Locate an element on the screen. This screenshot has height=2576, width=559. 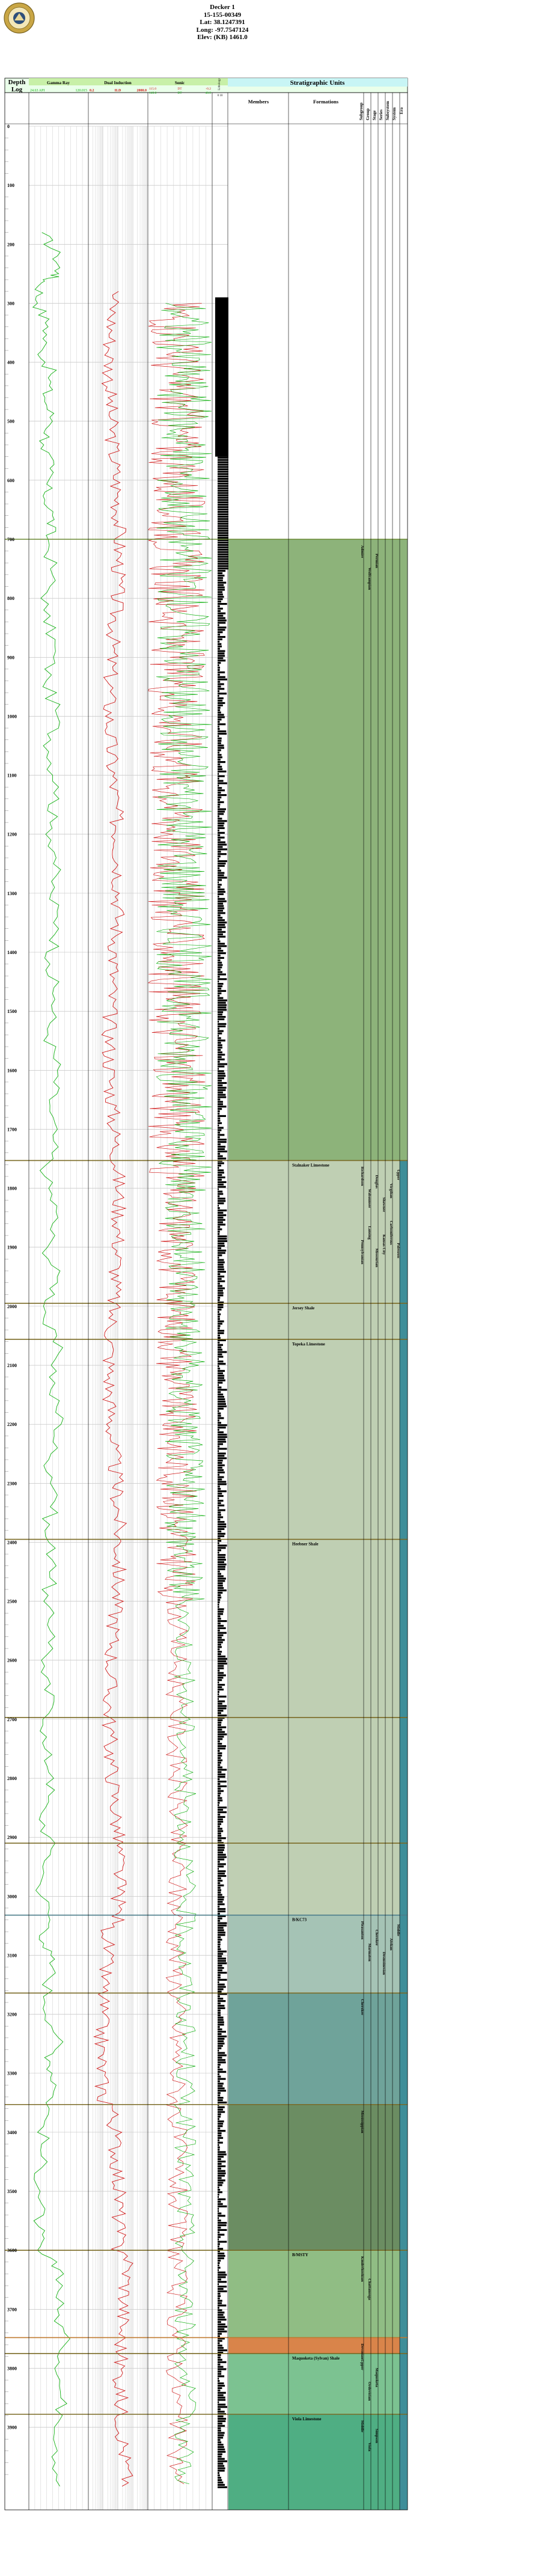
strat-label-1-6: Pennsylvanian is located at coordinates (362, 1252).